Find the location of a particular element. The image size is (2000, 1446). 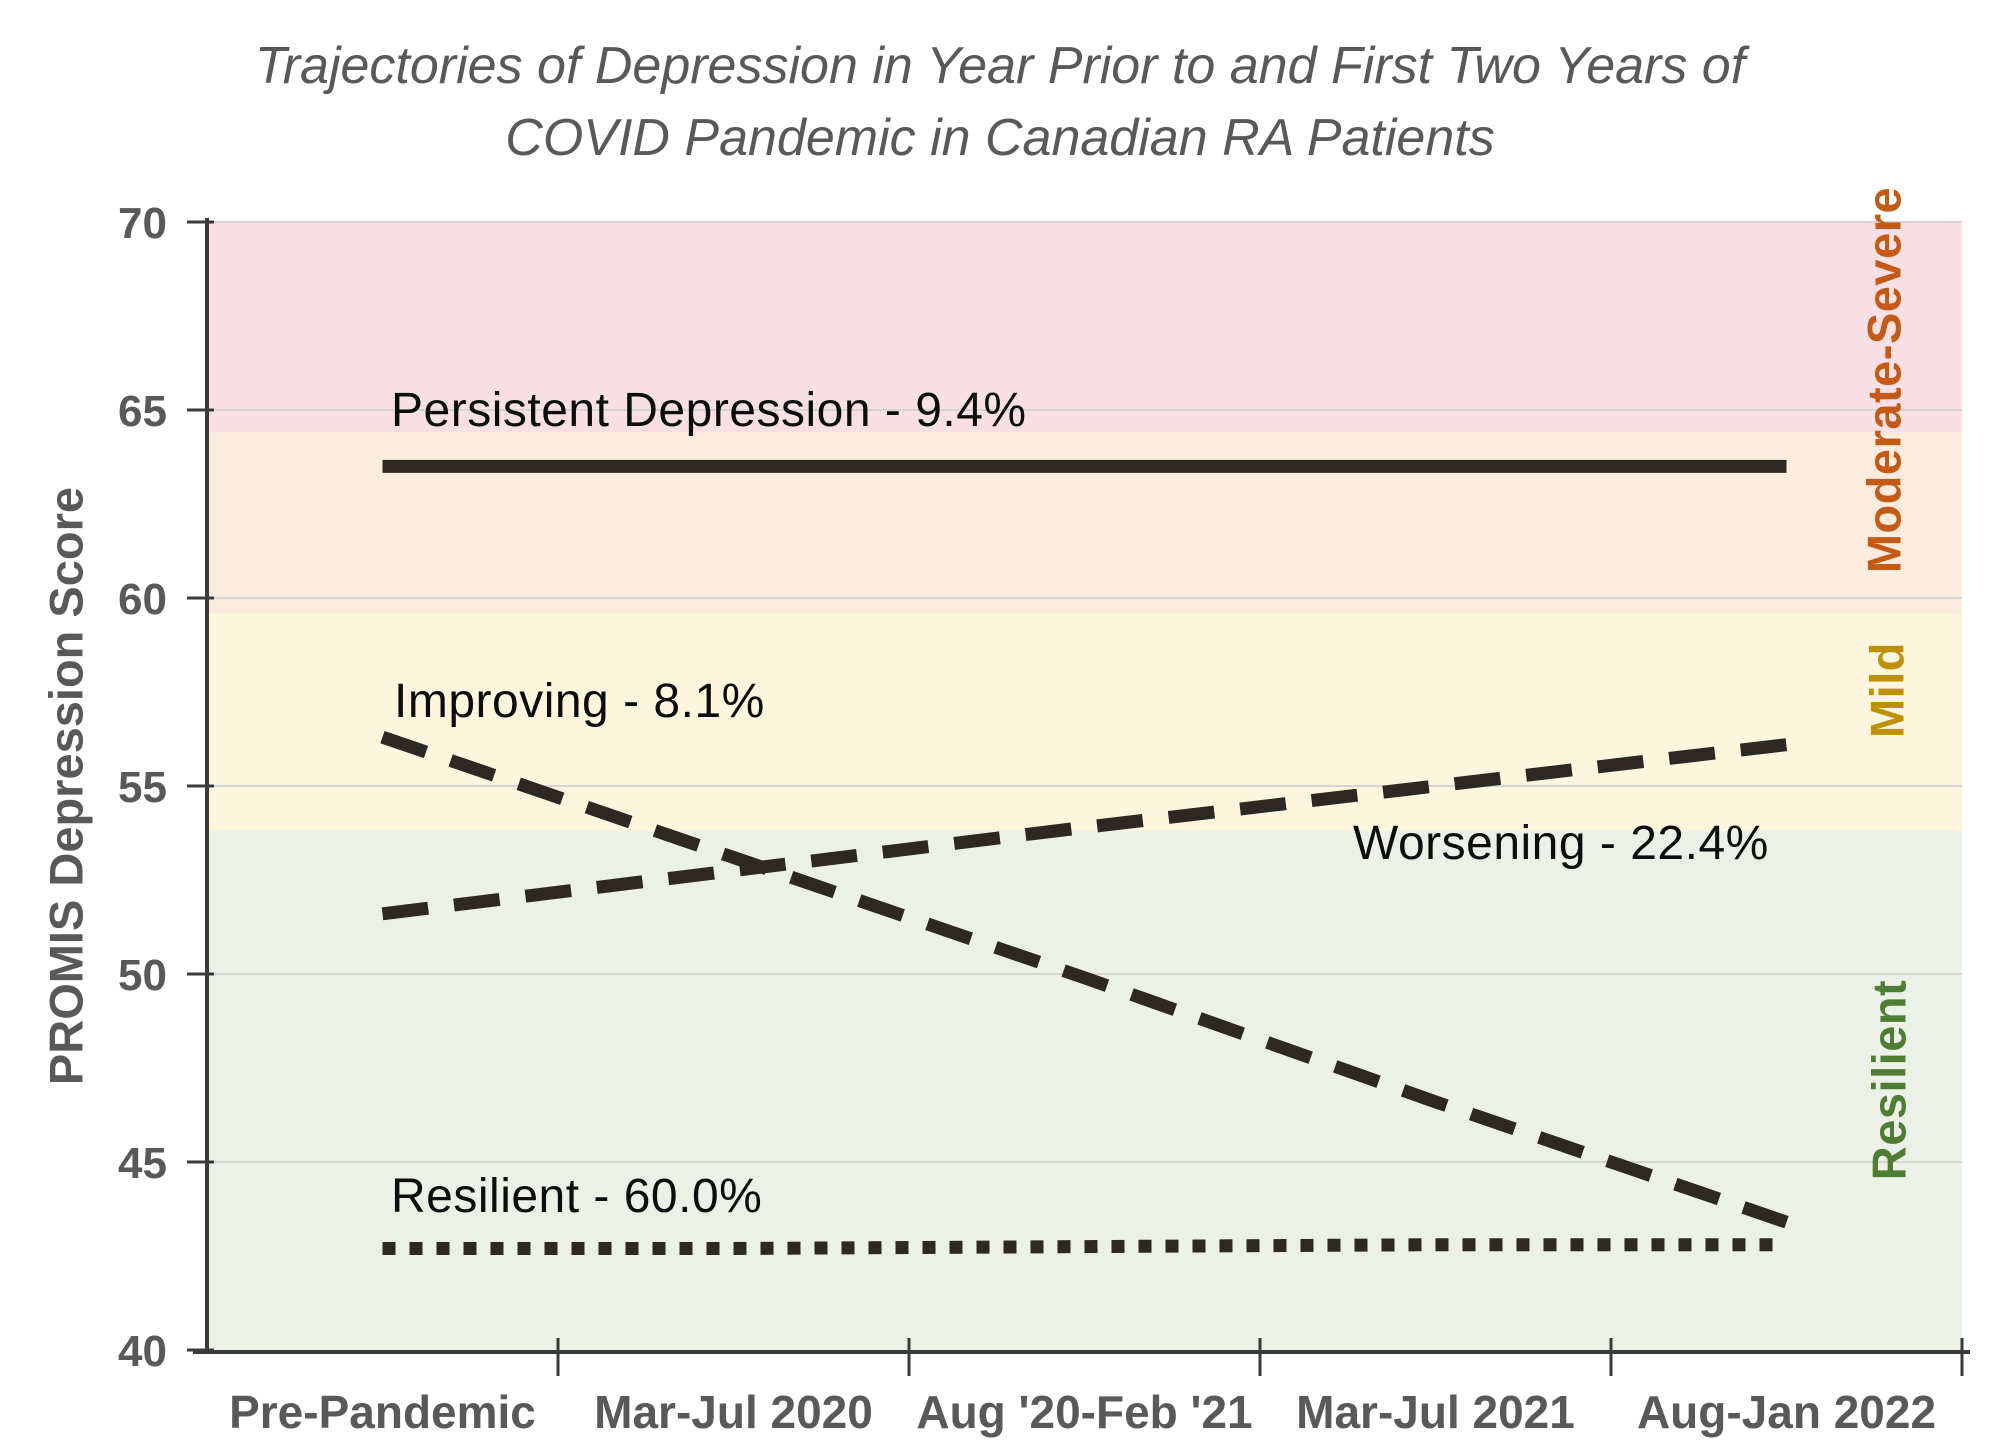

trajectory-line-resilient is located at coordinates (1084, 1246).